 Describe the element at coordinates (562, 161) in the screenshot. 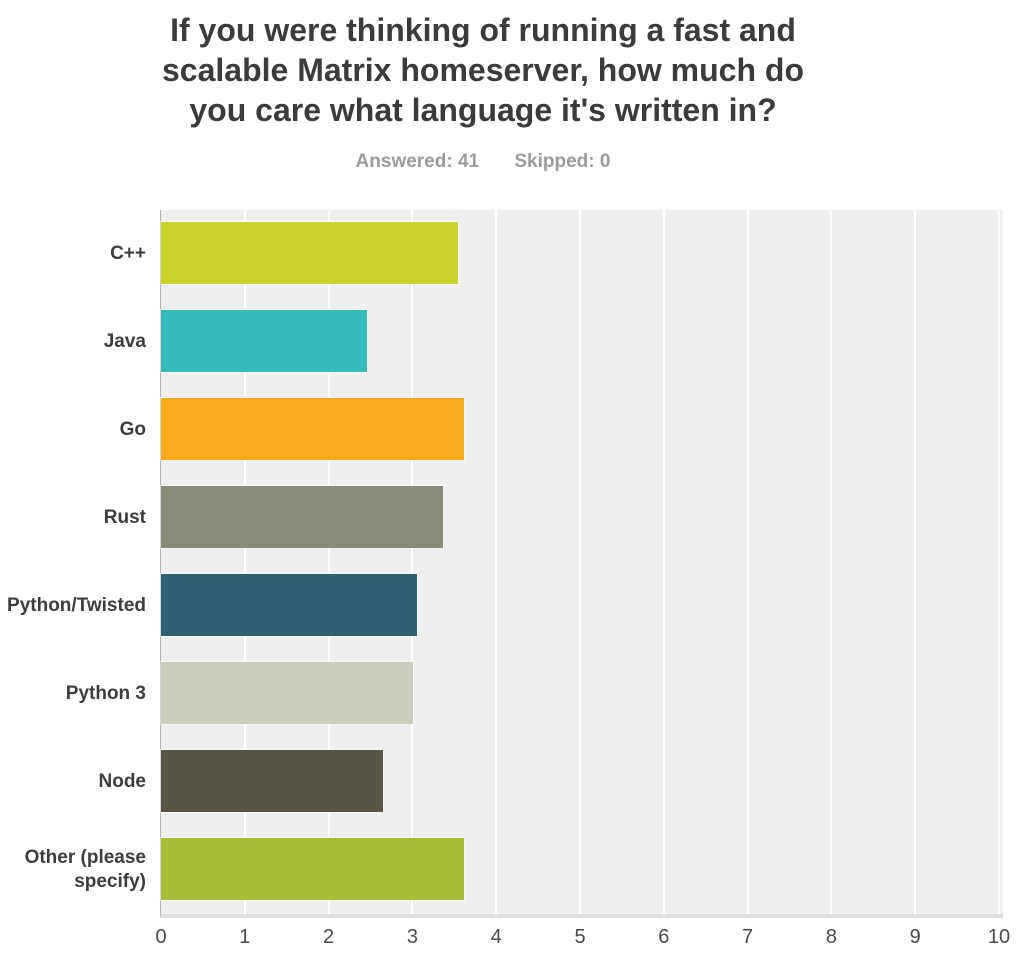

I see `skipped-stat: Skipped: 0` at that location.